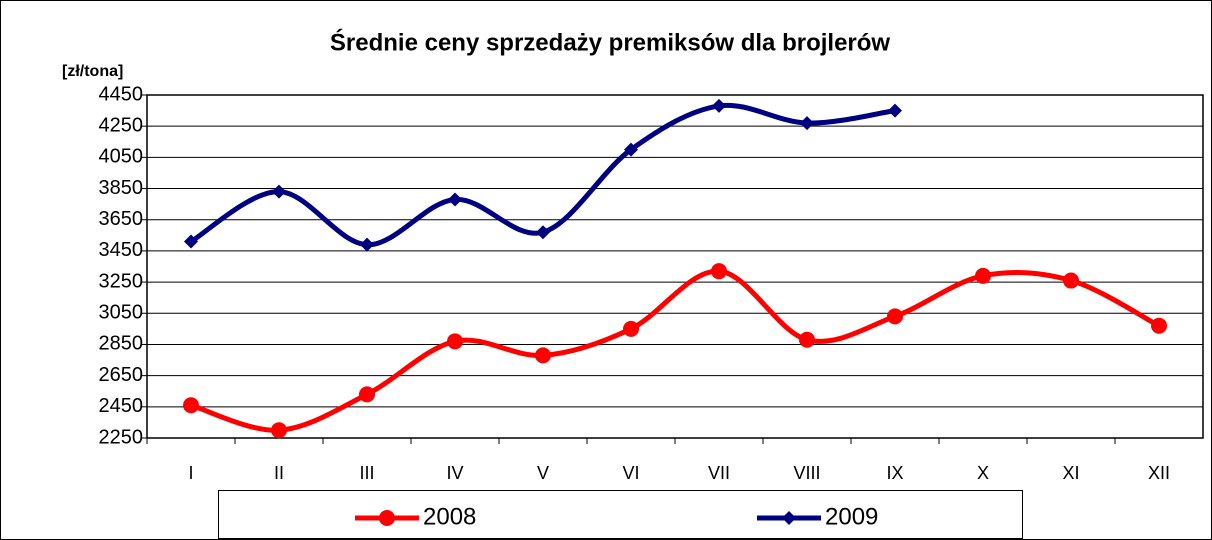 This screenshot has width=1212, height=540. What do you see at coordinates (121, 250) in the screenshot?
I see `y-tick-label: 3450` at bounding box center [121, 250].